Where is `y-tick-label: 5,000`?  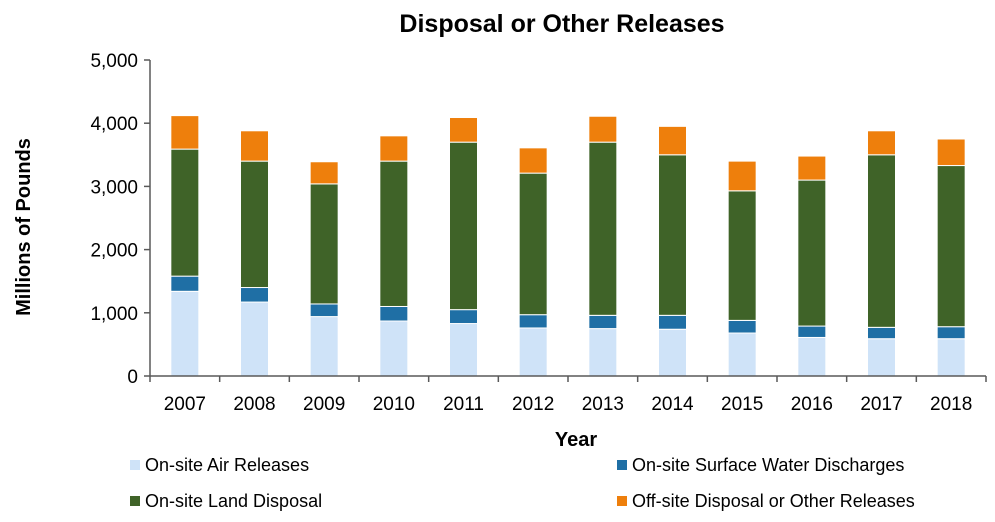 y-tick-label: 5,000 is located at coordinates (114, 61).